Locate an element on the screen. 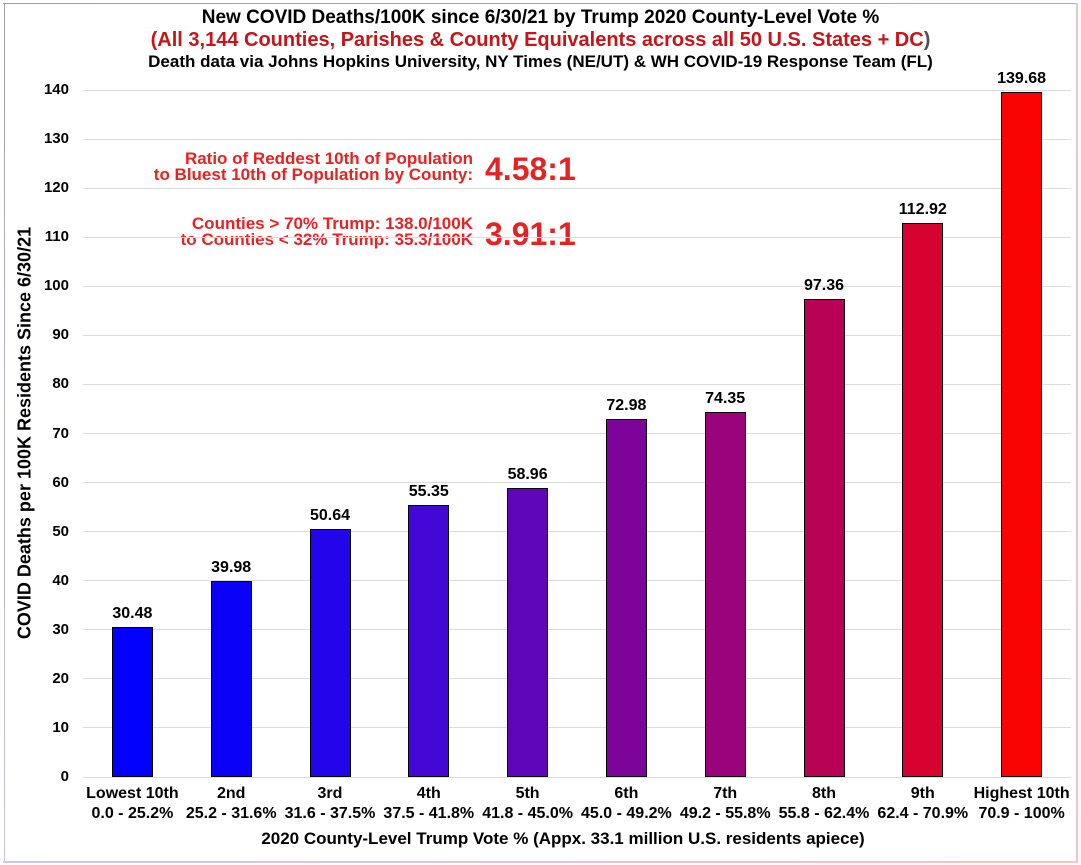 The height and width of the screenshot is (865, 1081). x-tick-range: 0.0 - 25.2% is located at coordinates (132, 813).